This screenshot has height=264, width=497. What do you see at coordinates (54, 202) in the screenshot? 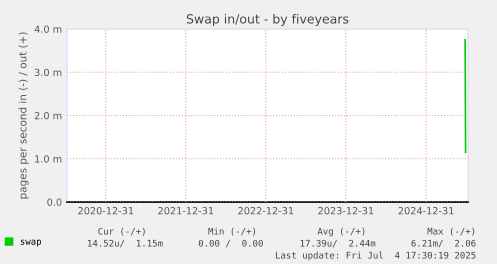
I see `y-tick-label: 0.0` at bounding box center [54, 202].